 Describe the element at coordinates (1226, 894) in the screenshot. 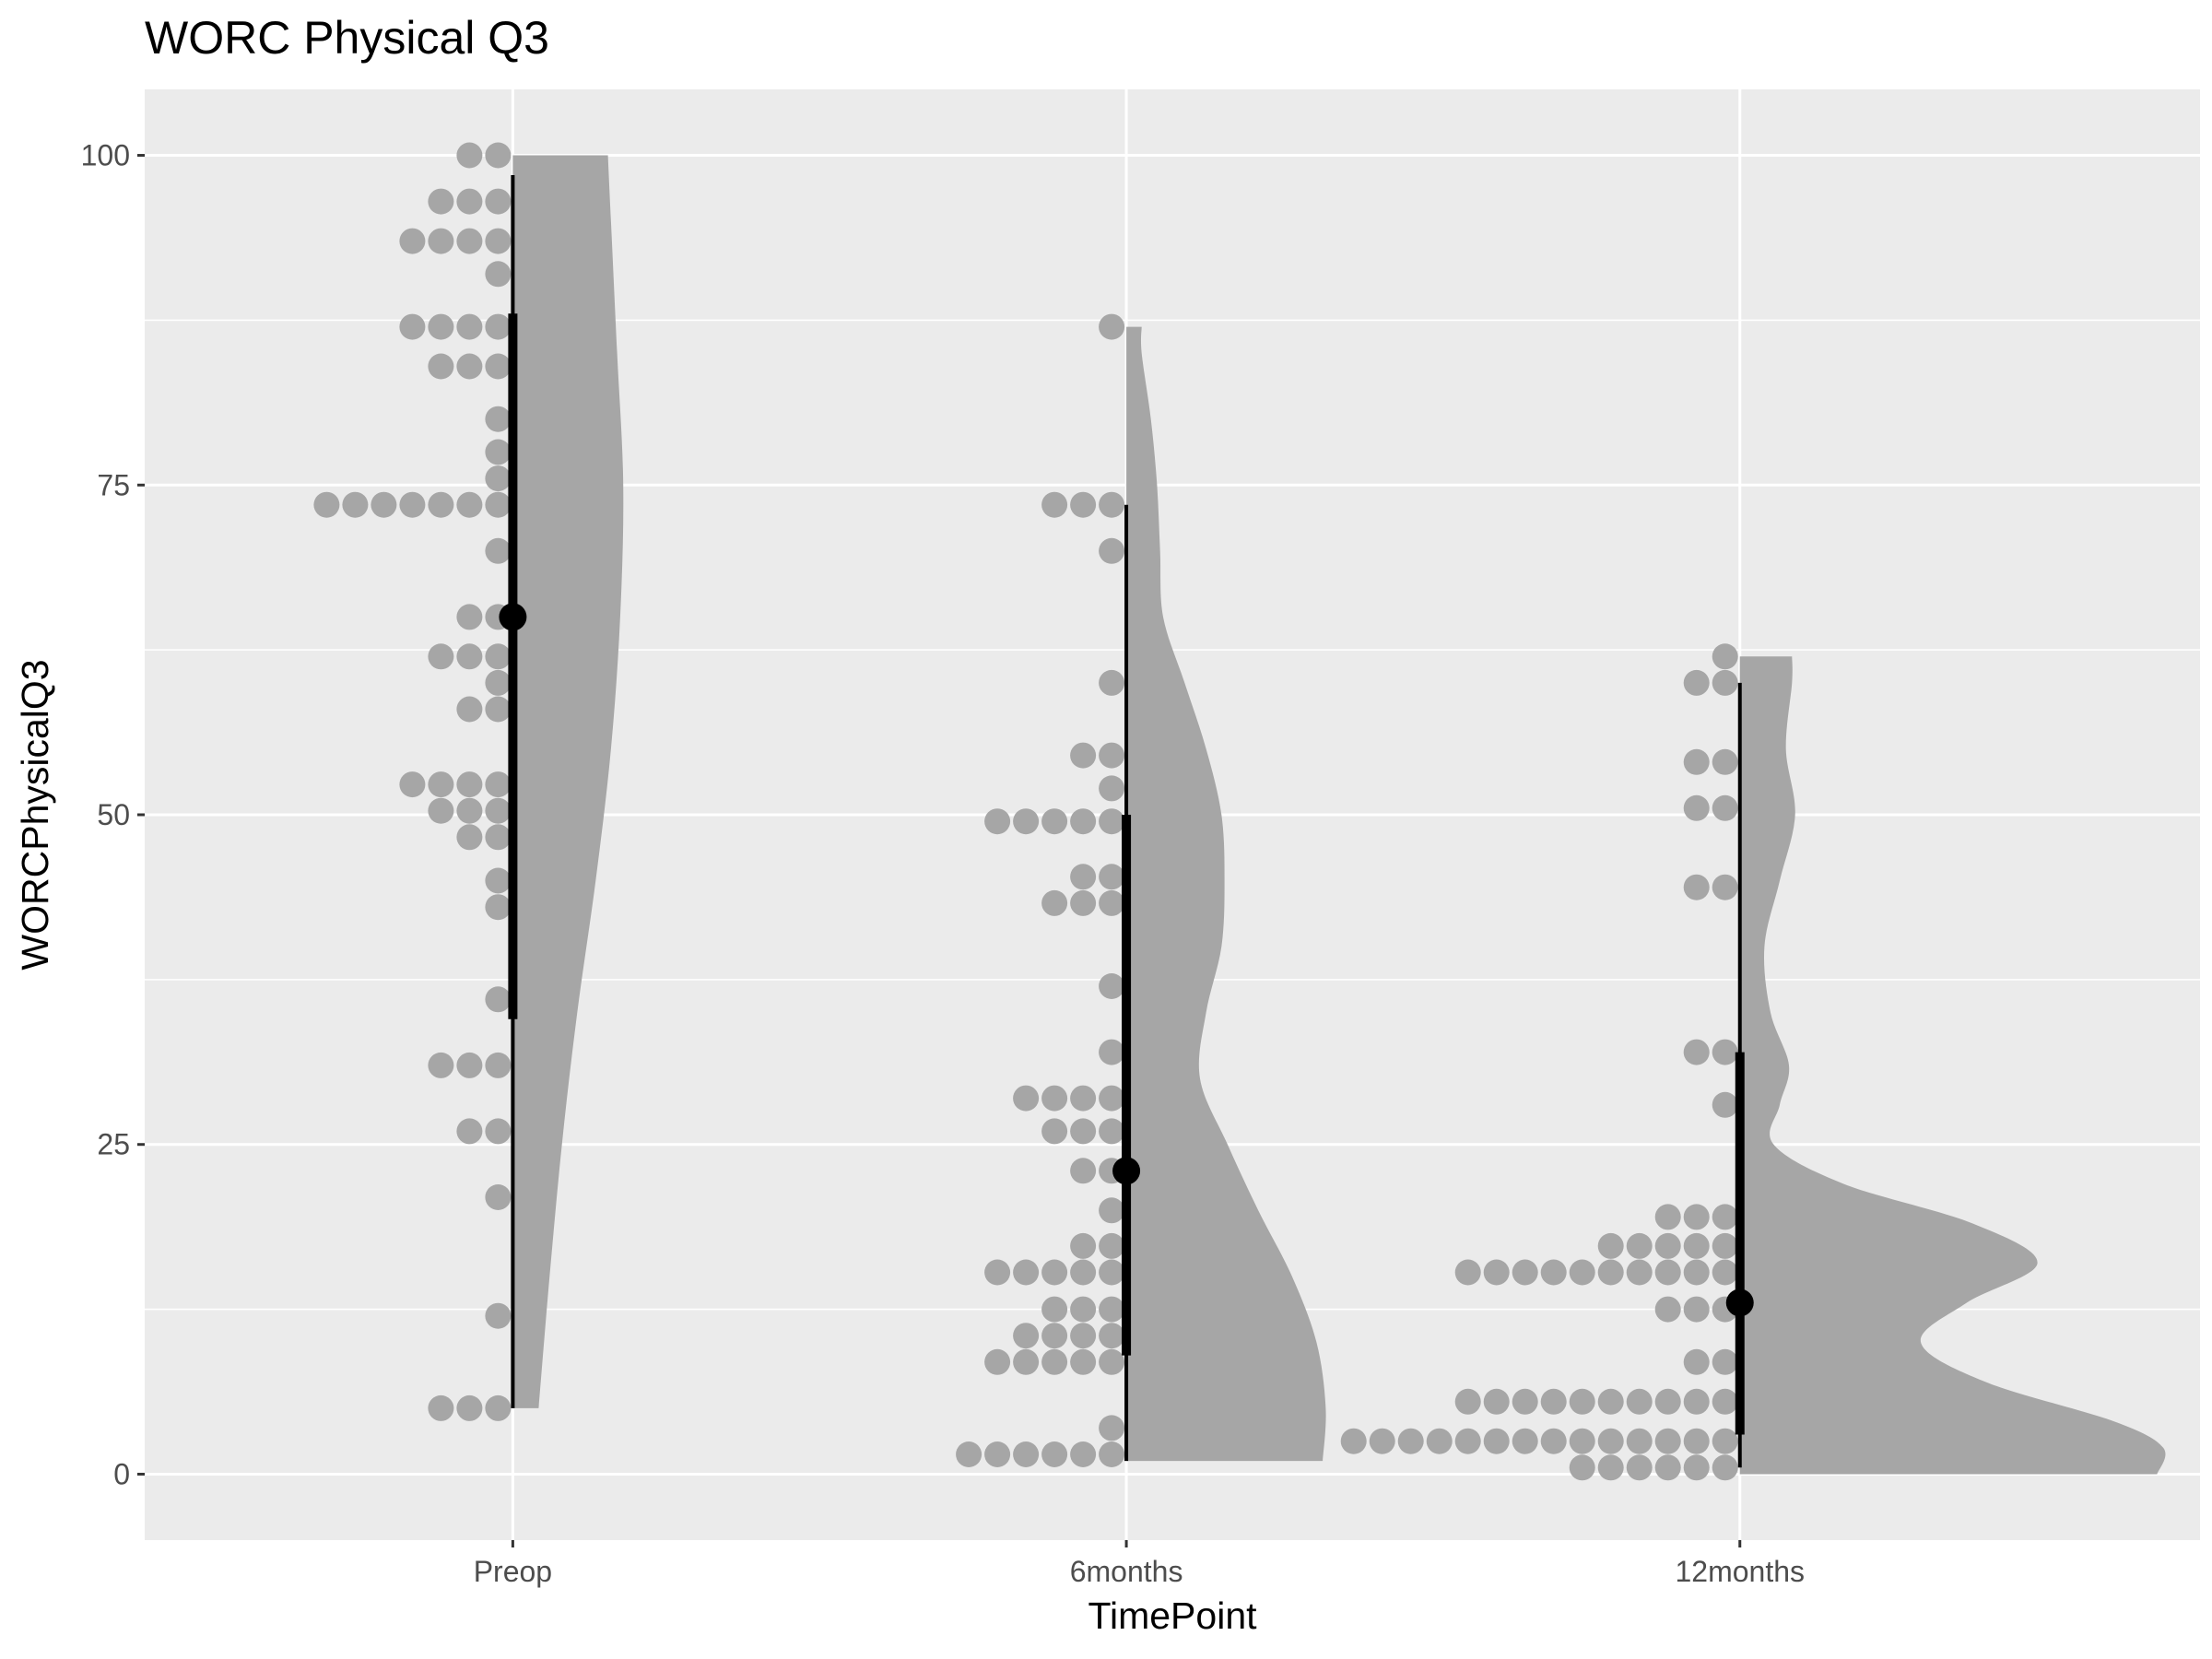

I see `density-cloud-6months` at that location.